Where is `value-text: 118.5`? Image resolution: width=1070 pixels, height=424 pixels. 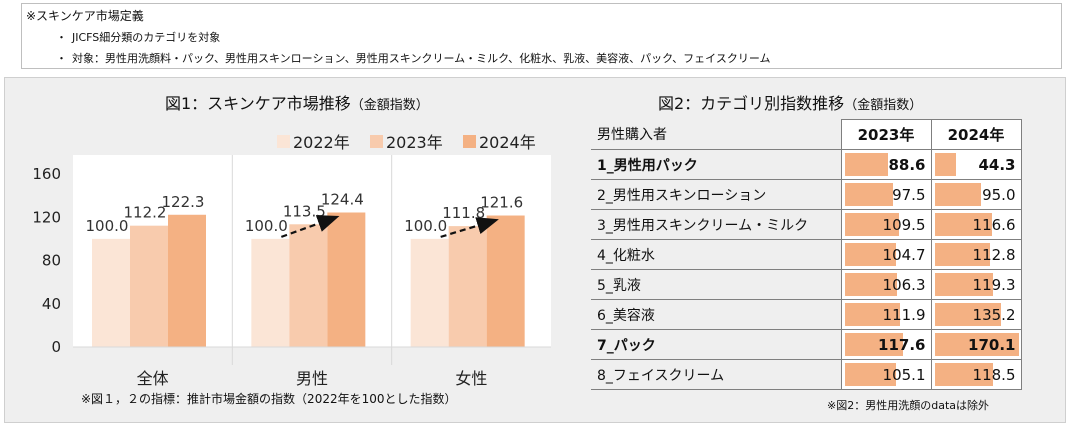
value-text: 118.5 is located at coordinates (994, 375).